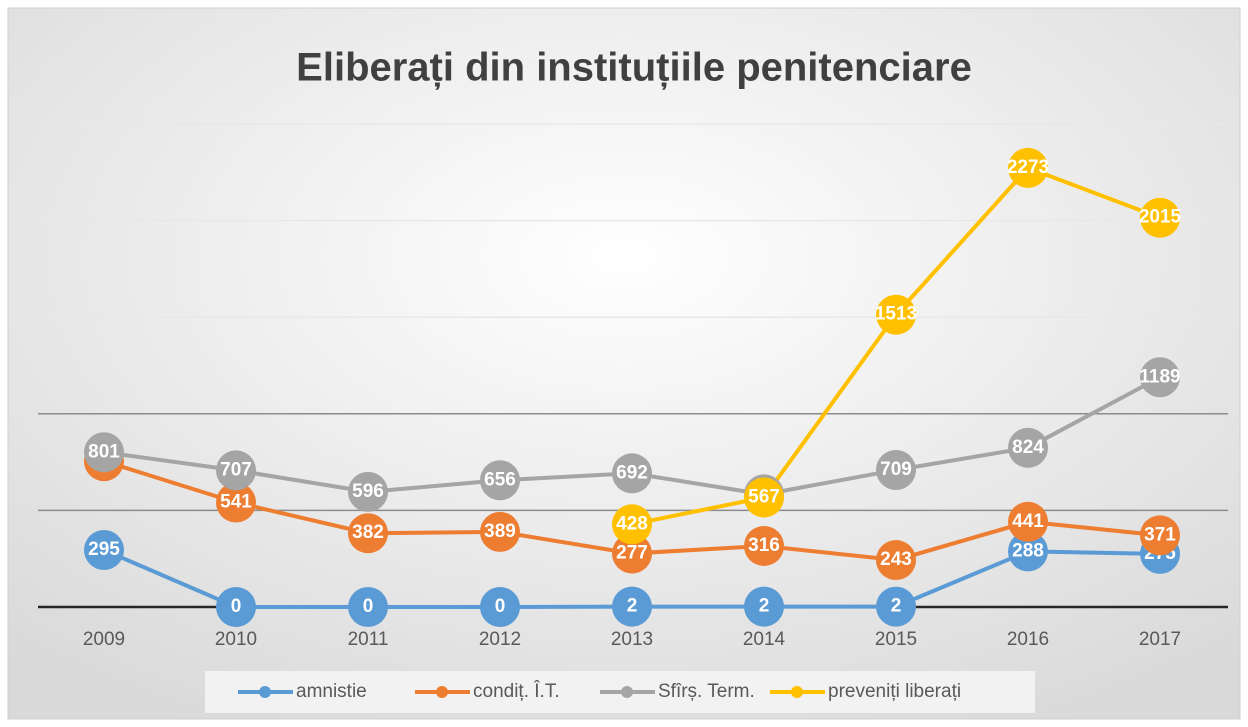 The image size is (1248, 727). I want to click on data-label: 596, so click(368, 491).